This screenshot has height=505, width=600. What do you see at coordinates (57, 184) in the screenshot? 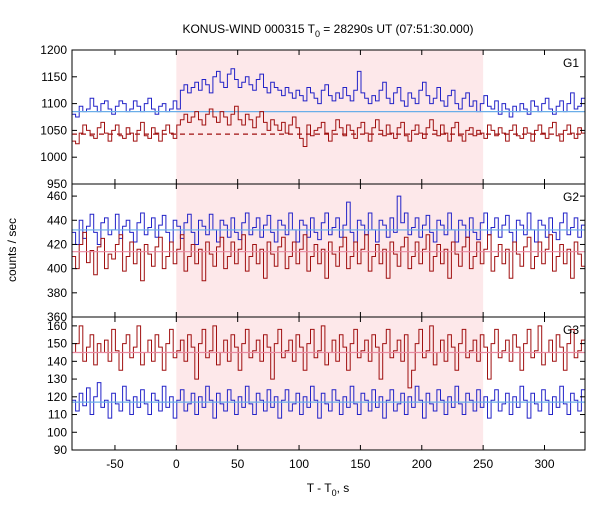
I see `y-tick-label: 950` at bounding box center [57, 184].